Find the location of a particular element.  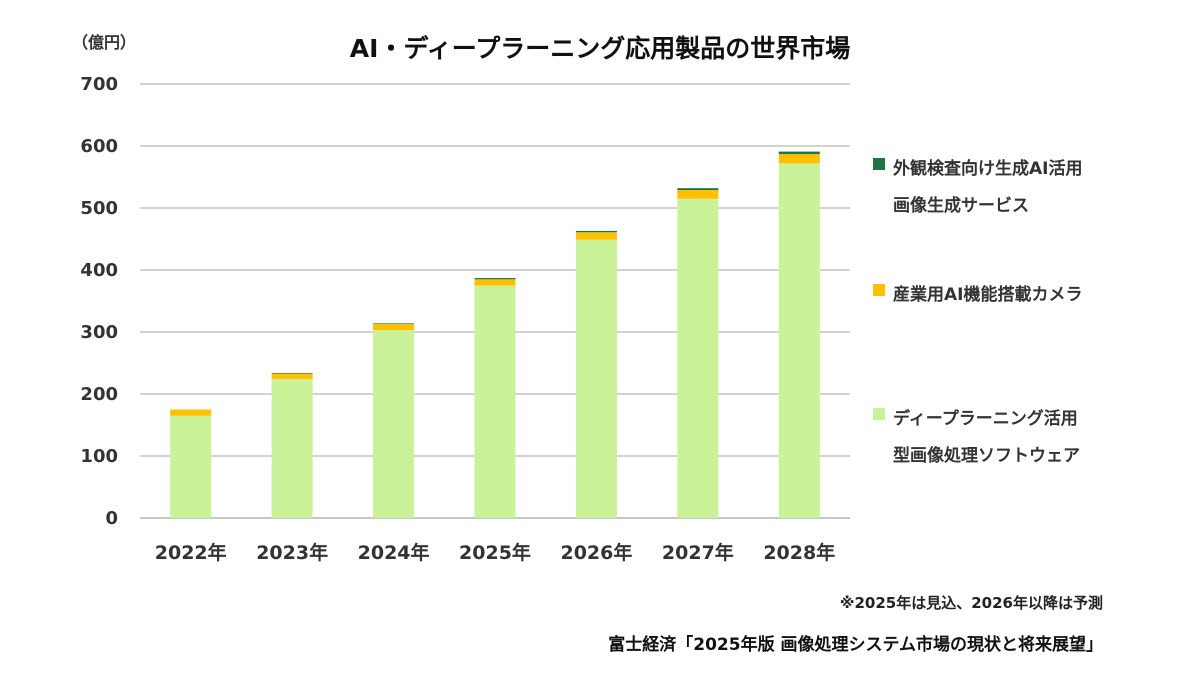

bar-2025年-series-0 is located at coordinates (495, 401).